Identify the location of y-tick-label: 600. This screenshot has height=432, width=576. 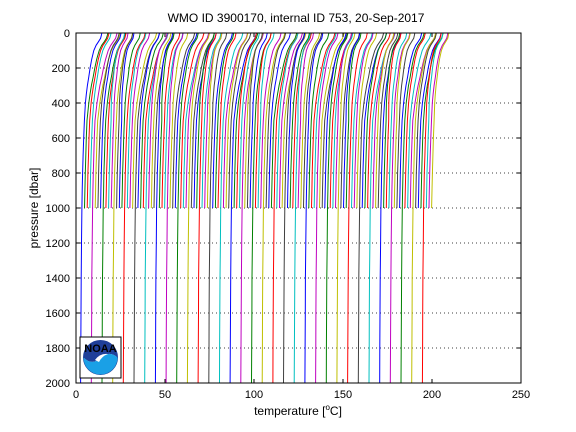
(61, 139).